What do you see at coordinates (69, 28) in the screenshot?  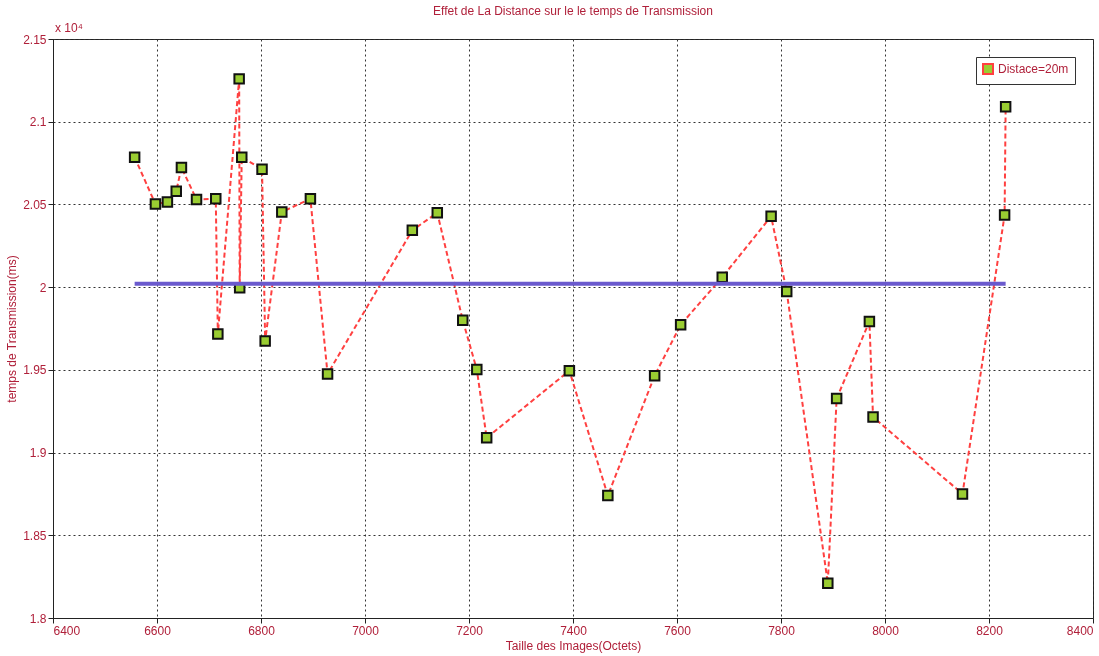 I see `text: x 10⁴` at bounding box center [69, 28].